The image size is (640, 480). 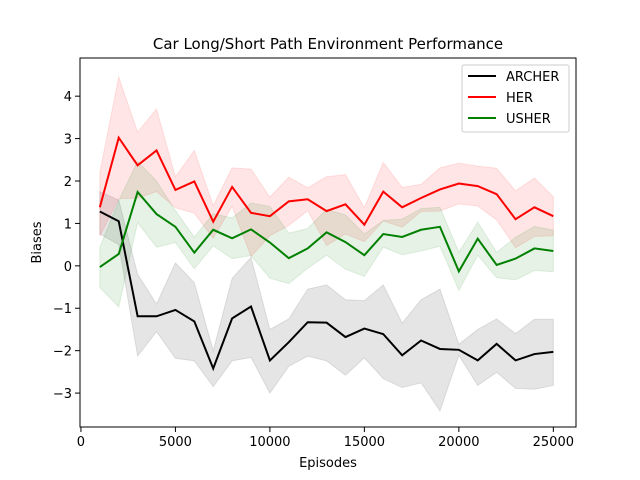 I want to click on series-line-her, so click(x=326, y=181).